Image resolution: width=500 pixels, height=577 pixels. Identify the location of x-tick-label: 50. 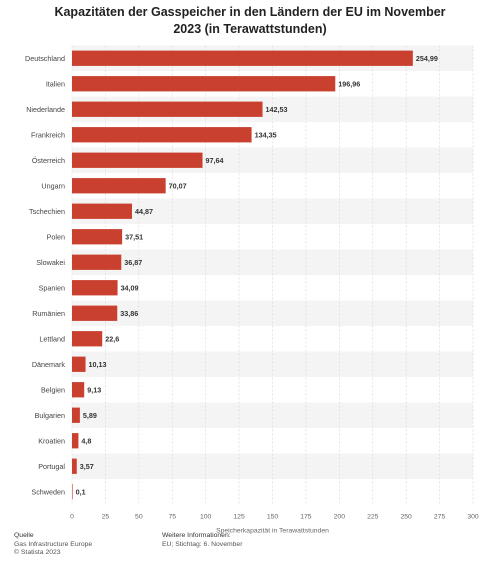
(139, 517).